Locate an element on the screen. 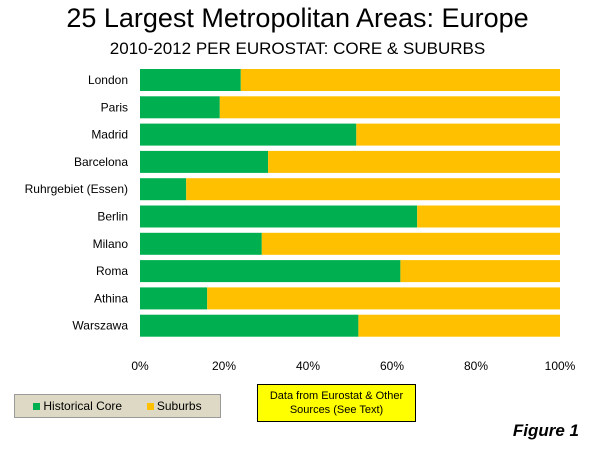  category-label: Berlin is located at coordinates (112, 217).